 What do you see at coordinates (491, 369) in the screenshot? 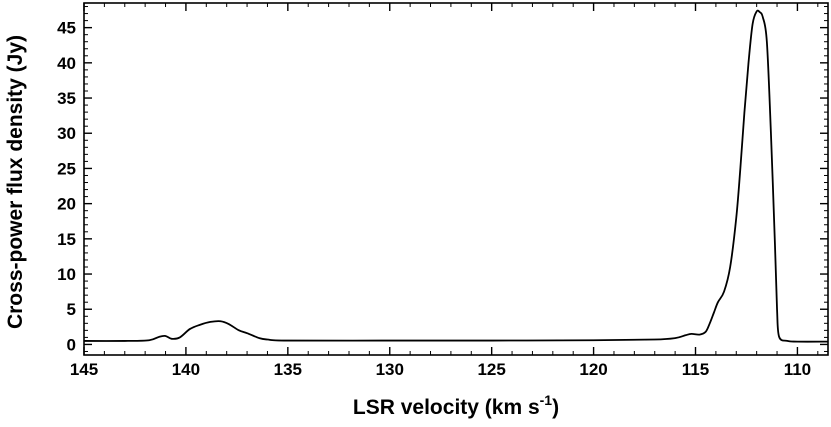
I see `x-tick-label: 125` at bounding box center [491, 369].